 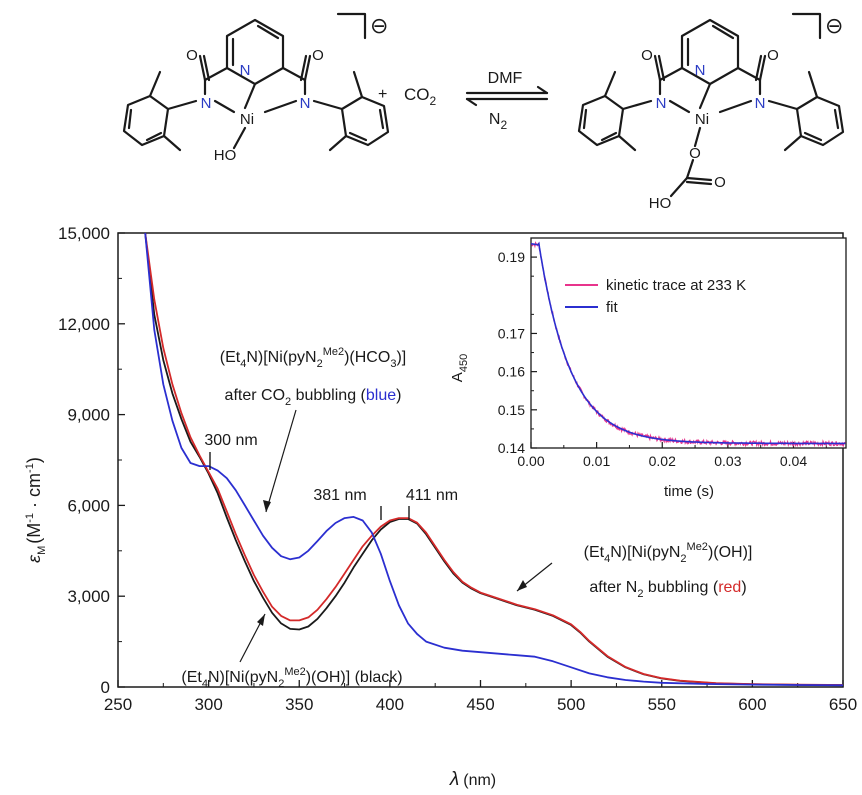 What do you see at coordinates (505, 78) in the screenshot?
I see `arrow-top-label: DMF` at bounding box center [505, 78].